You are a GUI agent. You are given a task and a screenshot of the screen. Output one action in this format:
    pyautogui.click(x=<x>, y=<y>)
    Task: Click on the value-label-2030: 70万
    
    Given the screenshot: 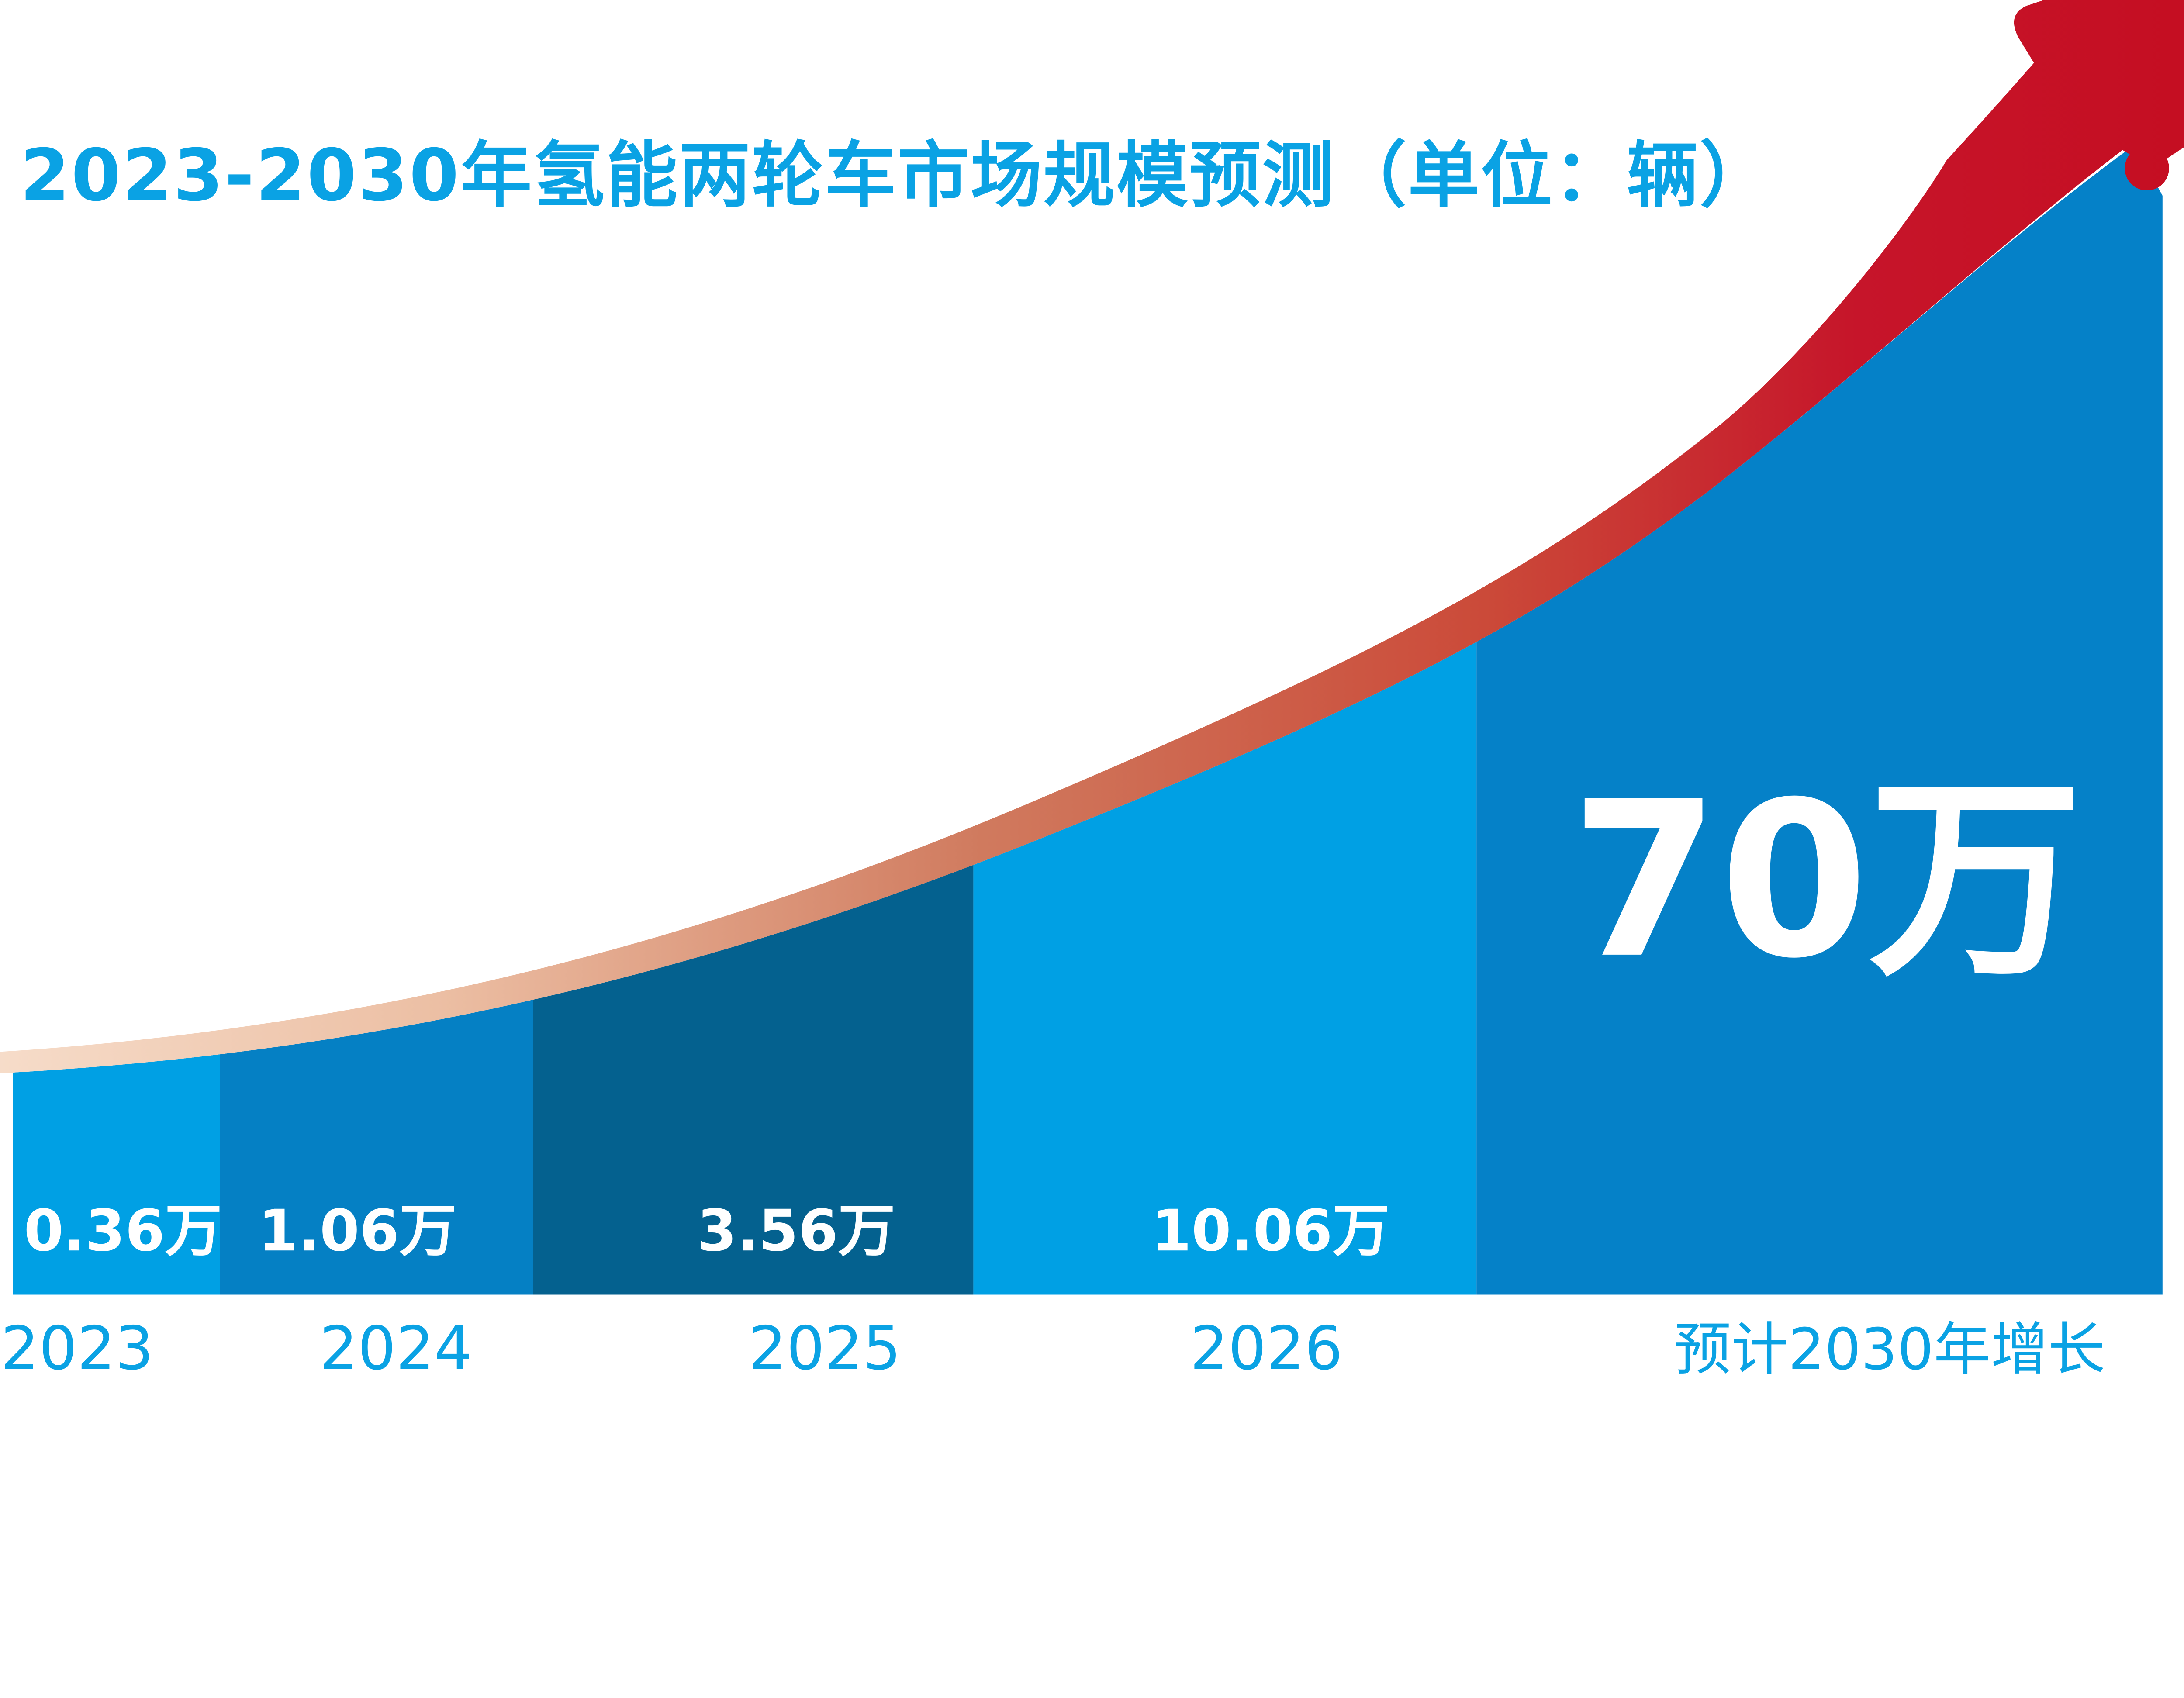 What is the action you would take?
    pyautogui.click(x=1826, y=880)
    